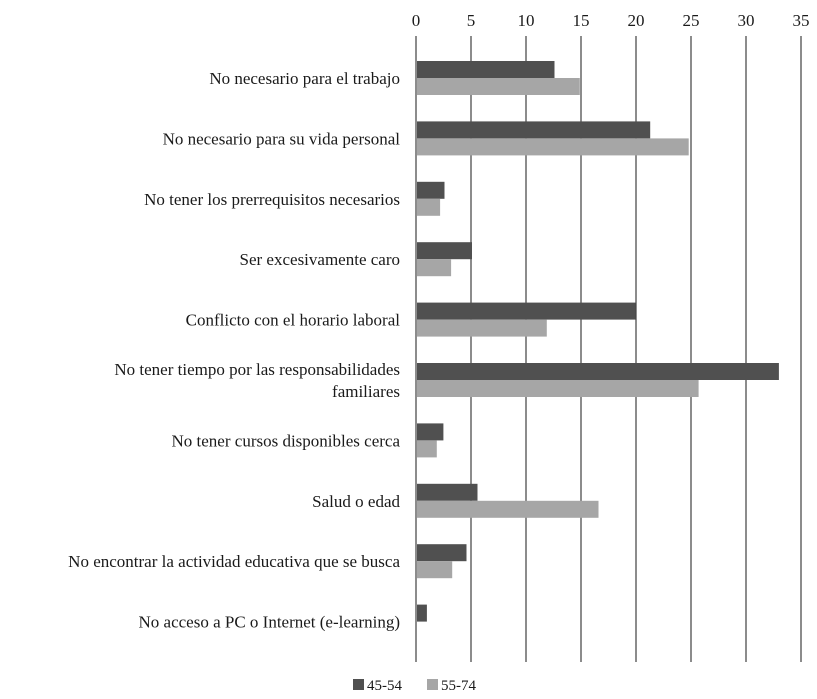  What do you see at coordinates (286, 440) in the screenshot?
I see `category-label: No tener cursos disponibles cerca` at bounding box center [286, 440].